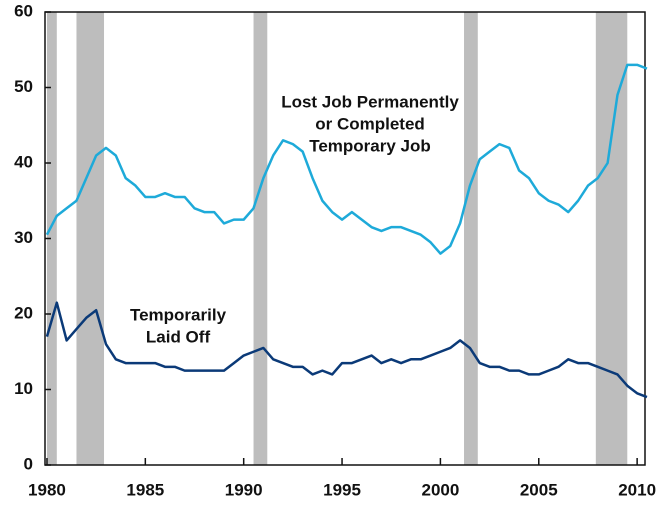 This screenshot has height=509, width=658. What do you see at coordinates (370, 145) in the screenshot?
I see `series-label: Temporary Job` at bounding box center [370, 145].